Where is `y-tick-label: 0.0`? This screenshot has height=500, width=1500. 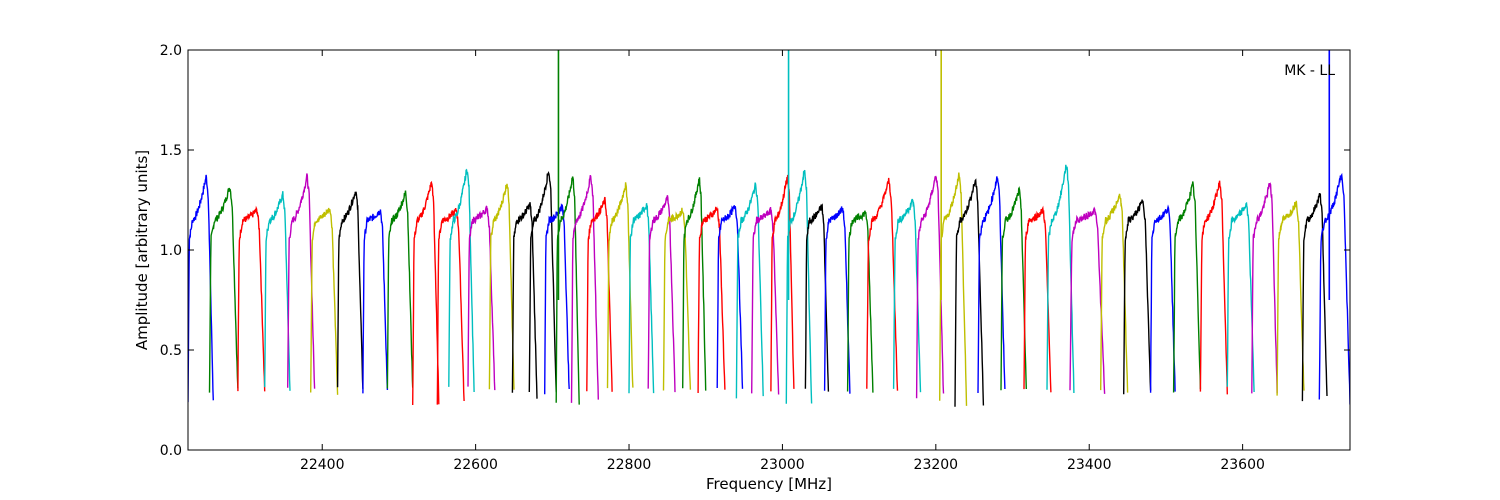
y-tick-label: 0.0 is located at coordinates (171, 451).